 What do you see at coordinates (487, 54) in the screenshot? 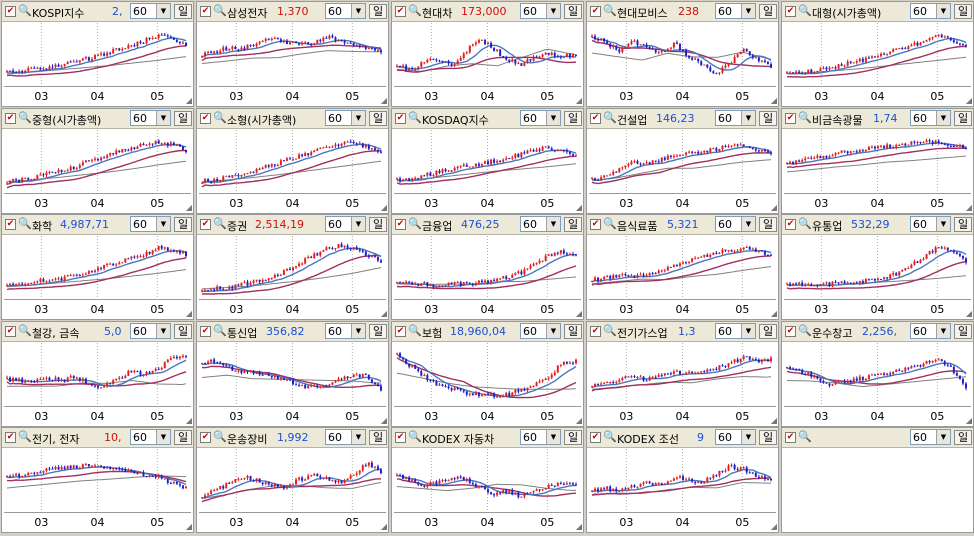
I see `chart-panel: ✔ 🔍 현대차 173,000 60 ▼ 일 03 04 05 ◢` at bounding box center [487, 54].